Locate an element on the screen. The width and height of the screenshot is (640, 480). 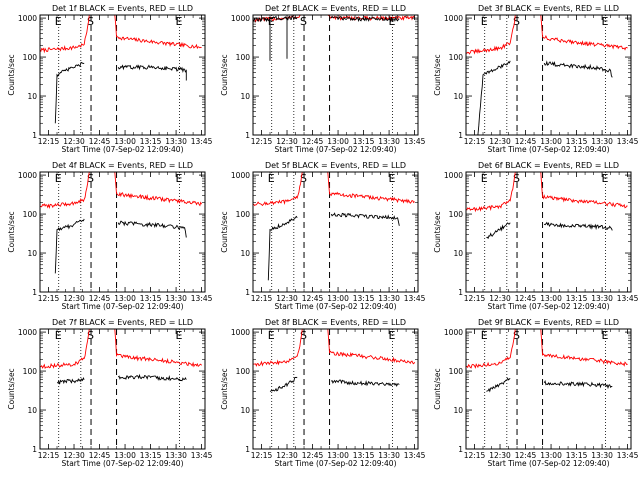
panel-title: Det 8f BLACK = Events, RED = LLD is located at coordinates (335, 322).